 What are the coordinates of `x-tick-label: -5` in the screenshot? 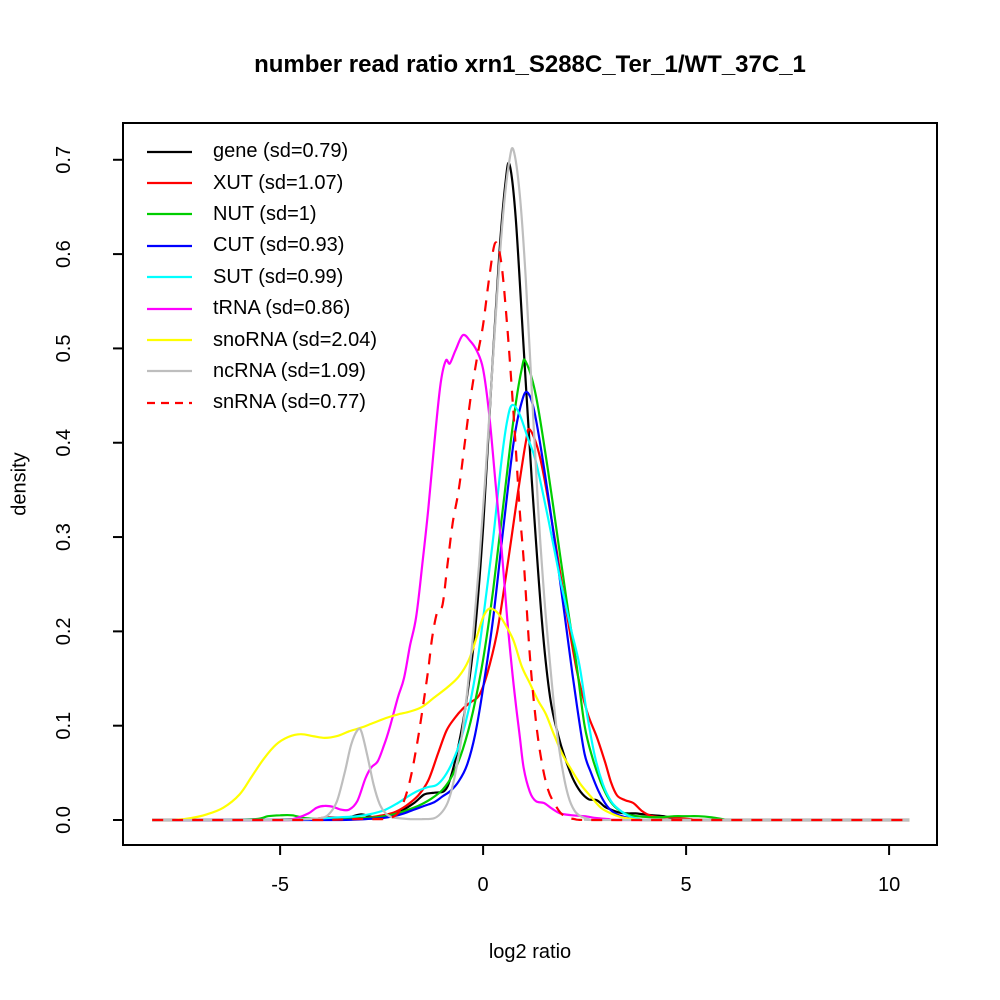 It's located at (280, 885).